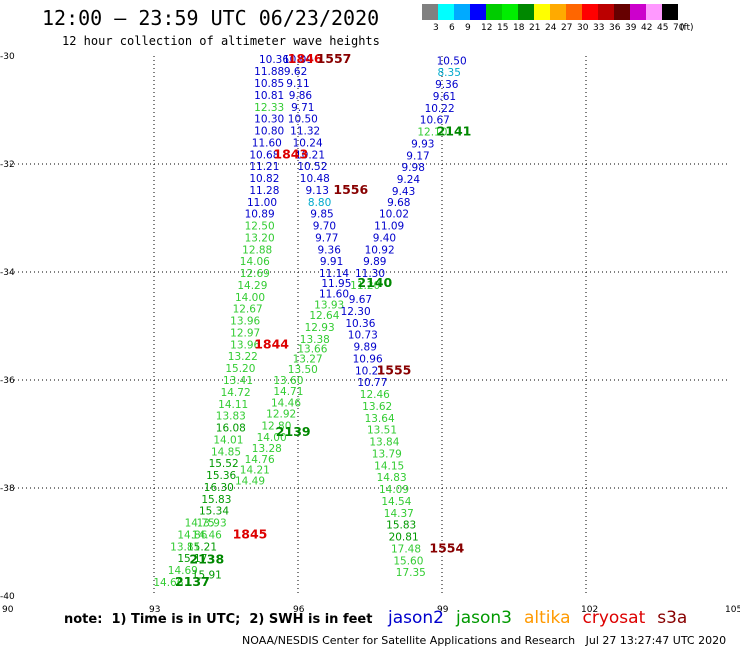 The height and width of the screenshot is (650, 740). I want to click on legend-entry-altika: altika, so click(547, 618).